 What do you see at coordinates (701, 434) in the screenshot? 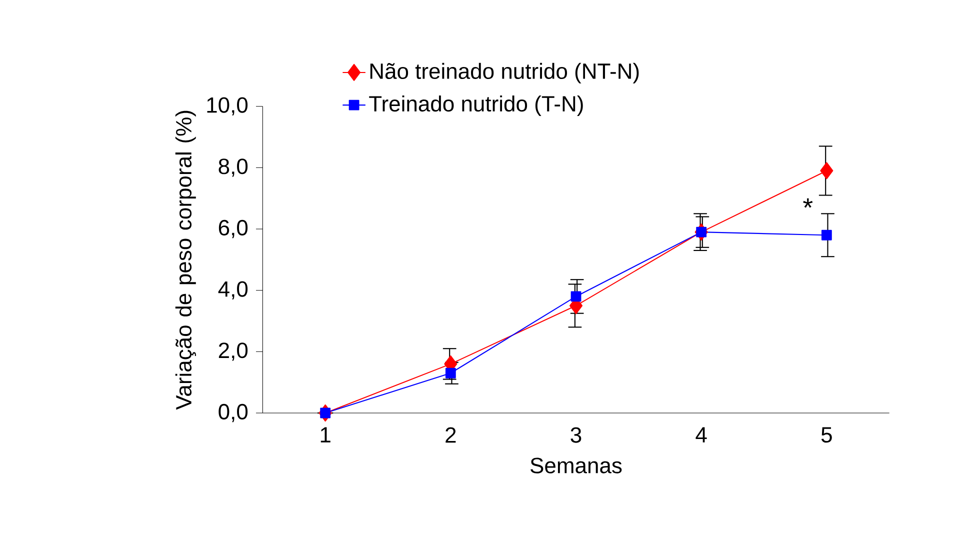
I see `x-tick-label: 4` at bounding box center [701, 434].